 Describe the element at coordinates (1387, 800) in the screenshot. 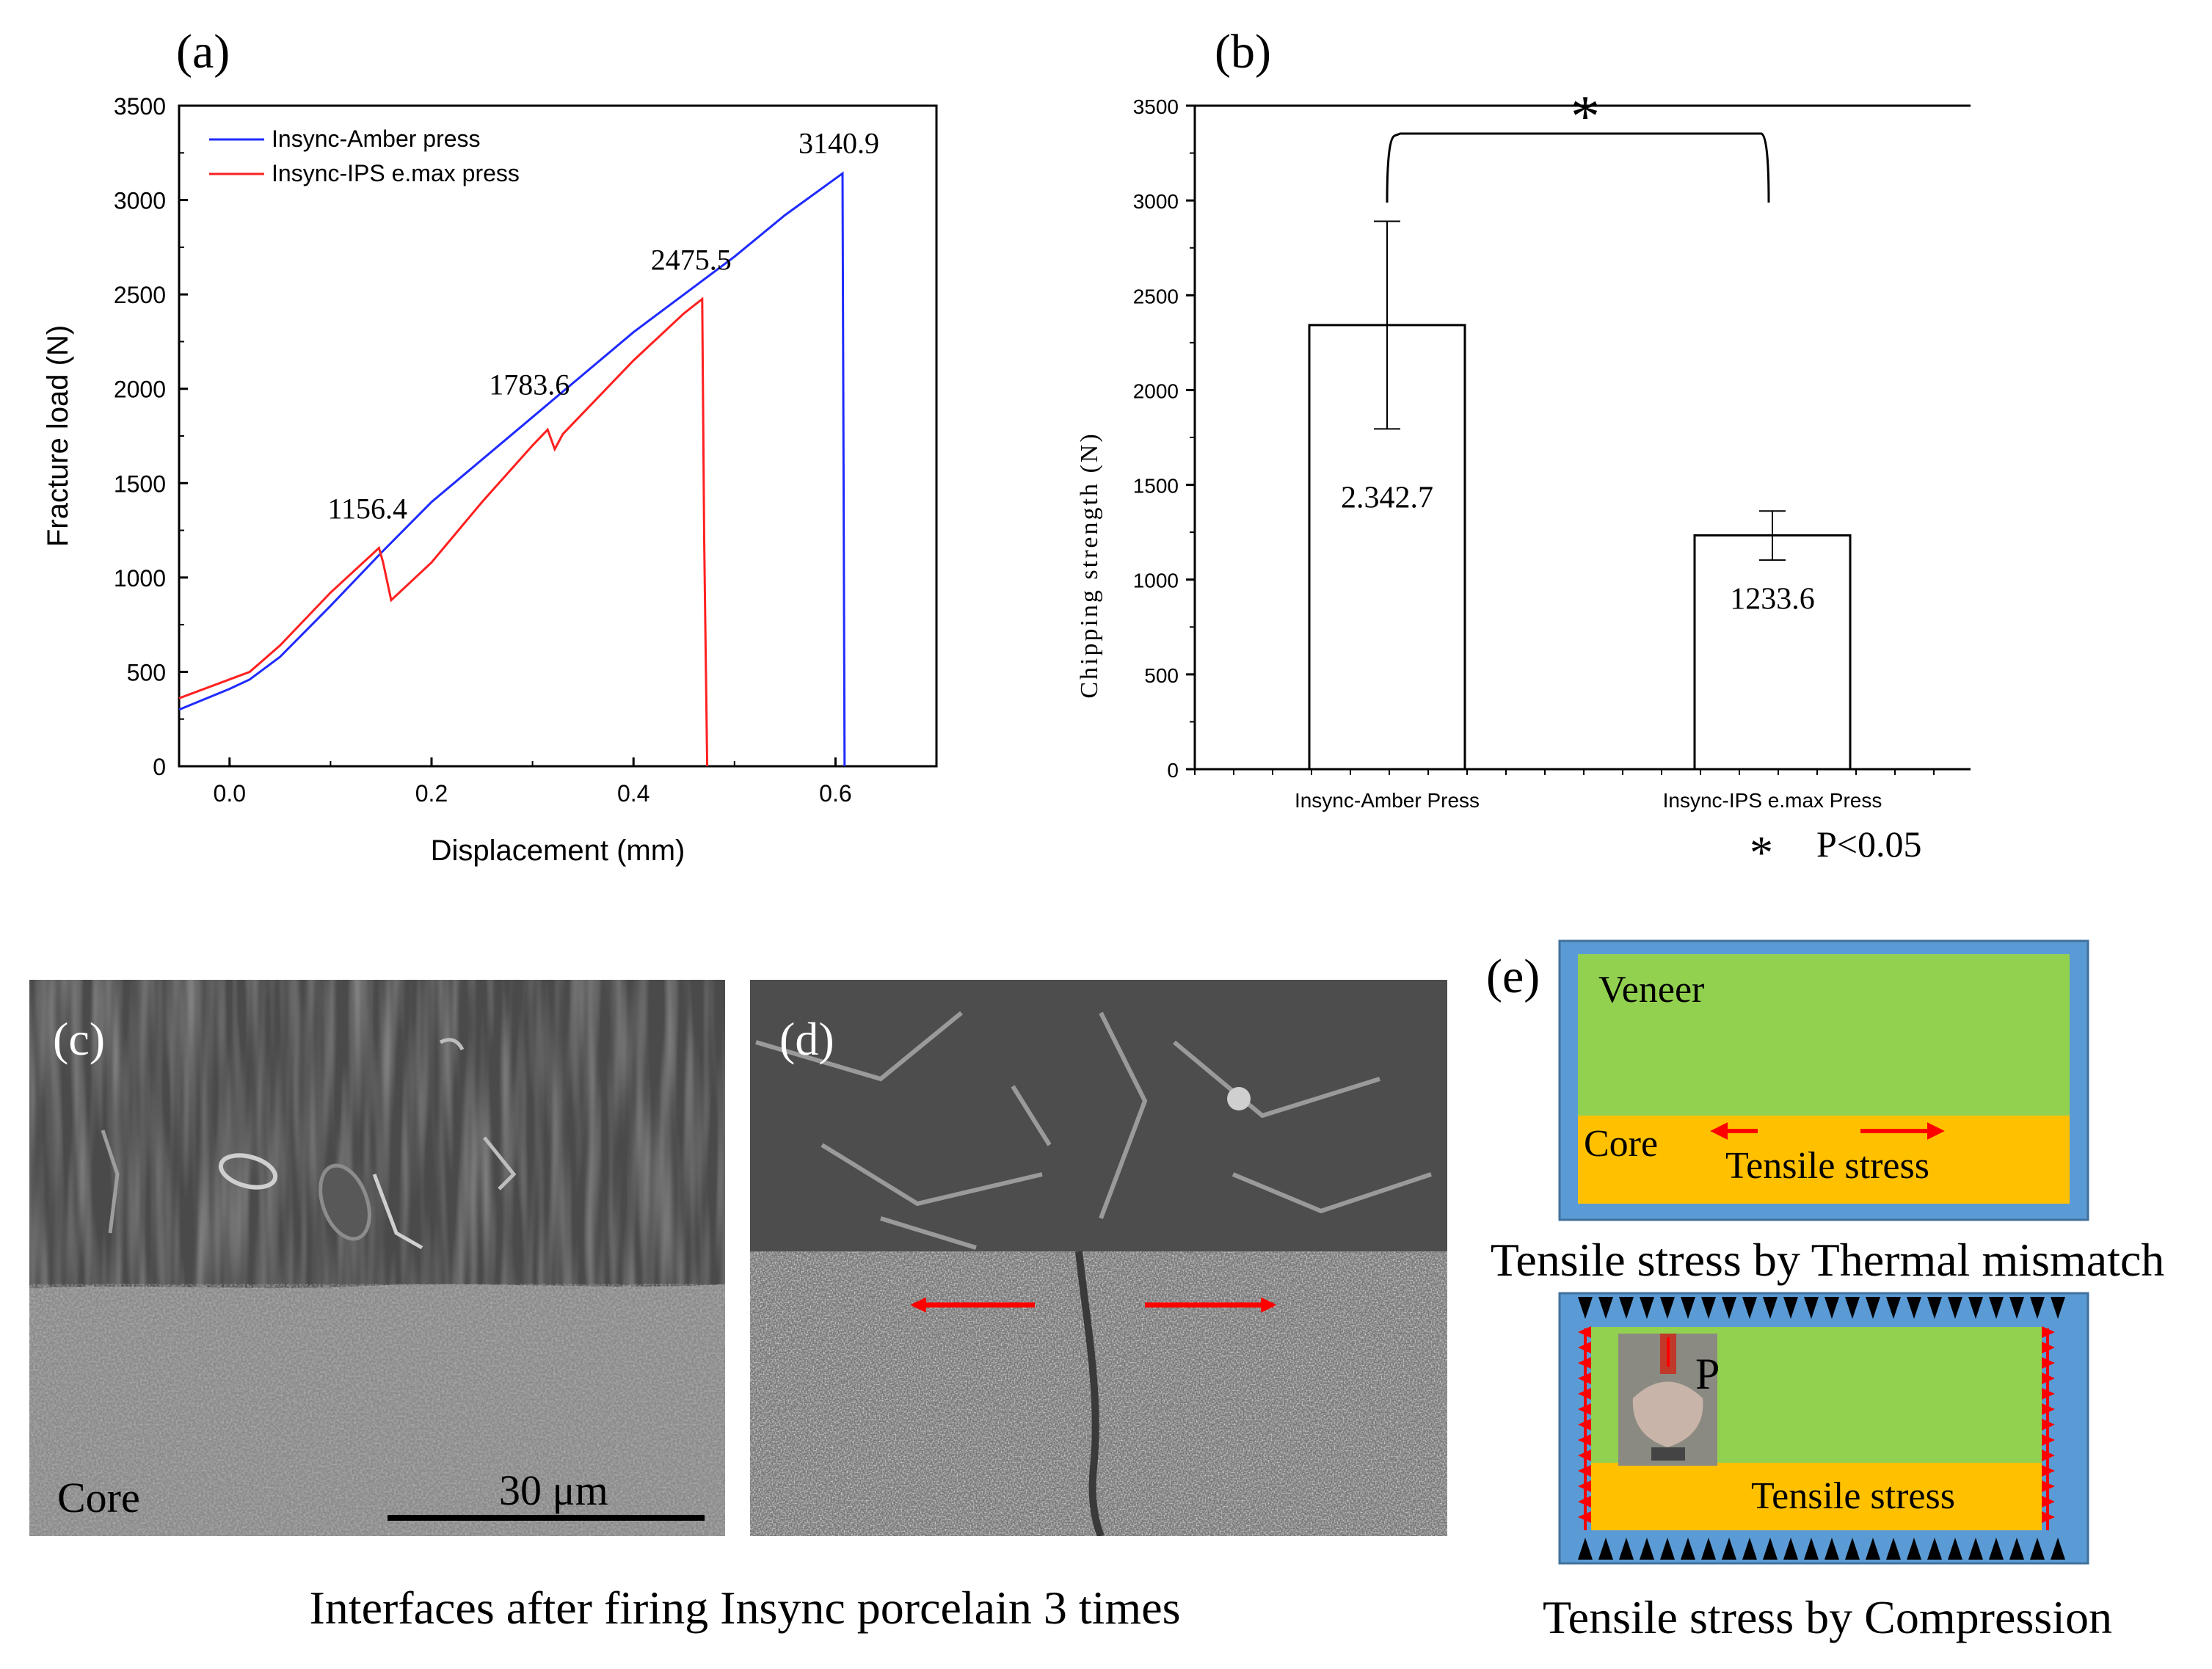

I see `category-label: Insync-Amber Press` at that location.